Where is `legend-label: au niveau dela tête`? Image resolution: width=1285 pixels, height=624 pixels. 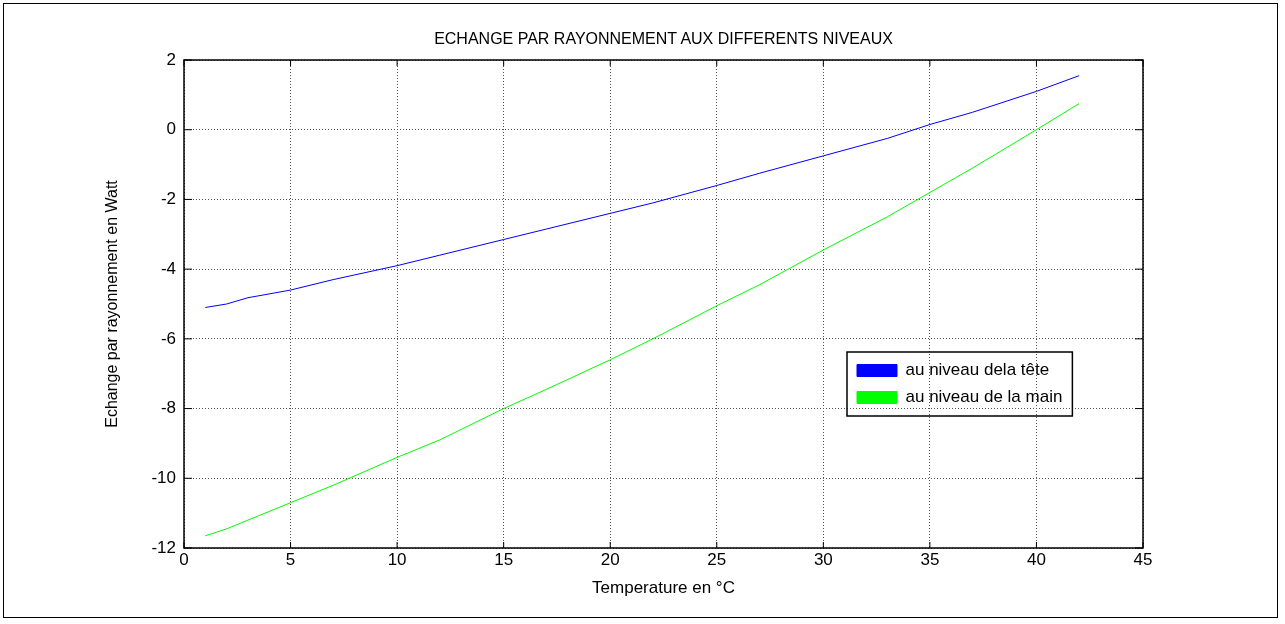 legend-label: au niveau dela tête is located at coordinates (977, 370).